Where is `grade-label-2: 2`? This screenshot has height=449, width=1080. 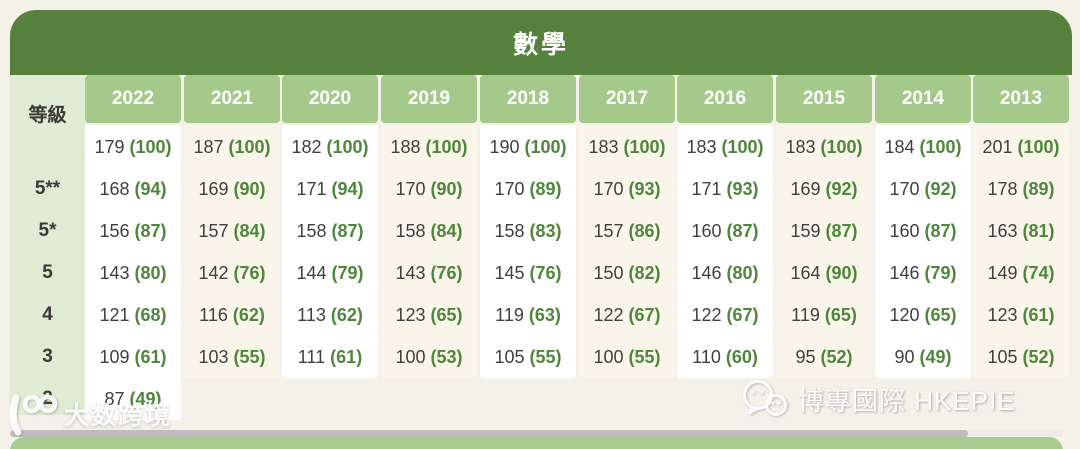 grade-label-2: 2 is located at coordinates (47, 398).